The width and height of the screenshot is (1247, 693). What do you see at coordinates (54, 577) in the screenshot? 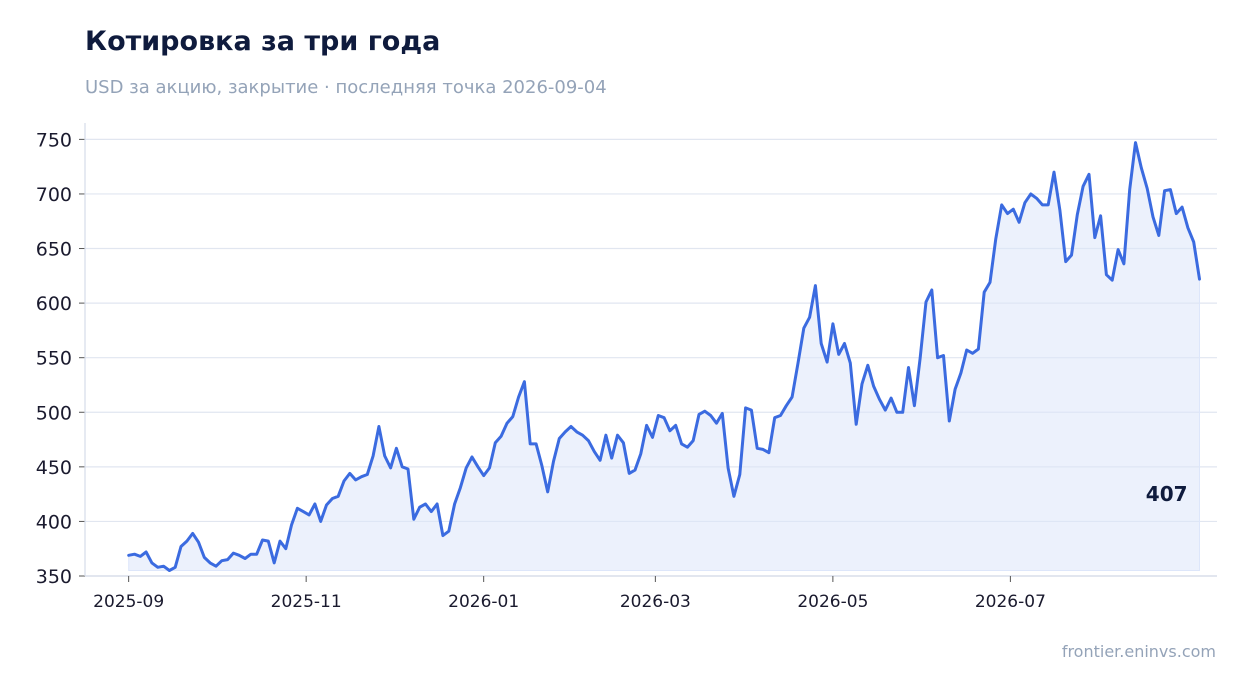
I see `y-tick-label: 350` at bounding box center [54, 577].